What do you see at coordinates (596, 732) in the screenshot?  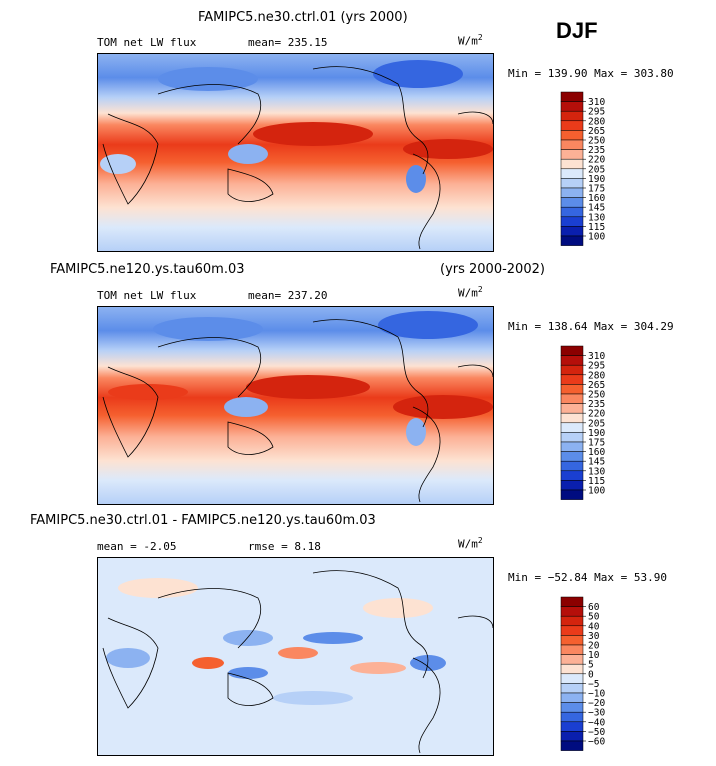 I see `colorbar-label: −50` at bounding box center [596, 732].